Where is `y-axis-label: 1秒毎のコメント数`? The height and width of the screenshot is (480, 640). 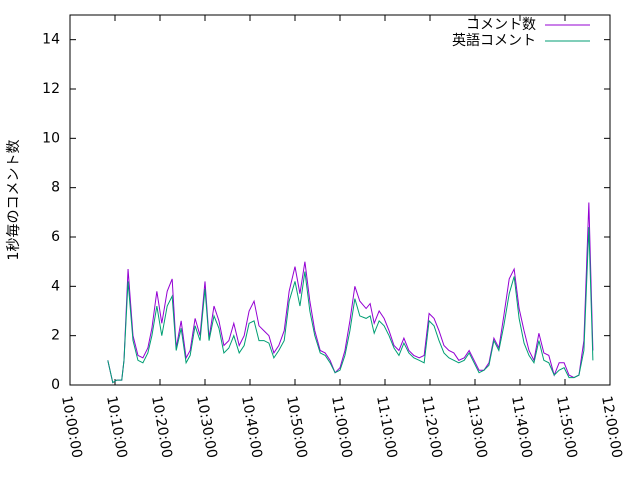
y-axis-label: 1秒毎のコメント数 is located at coordinates (14, 200).